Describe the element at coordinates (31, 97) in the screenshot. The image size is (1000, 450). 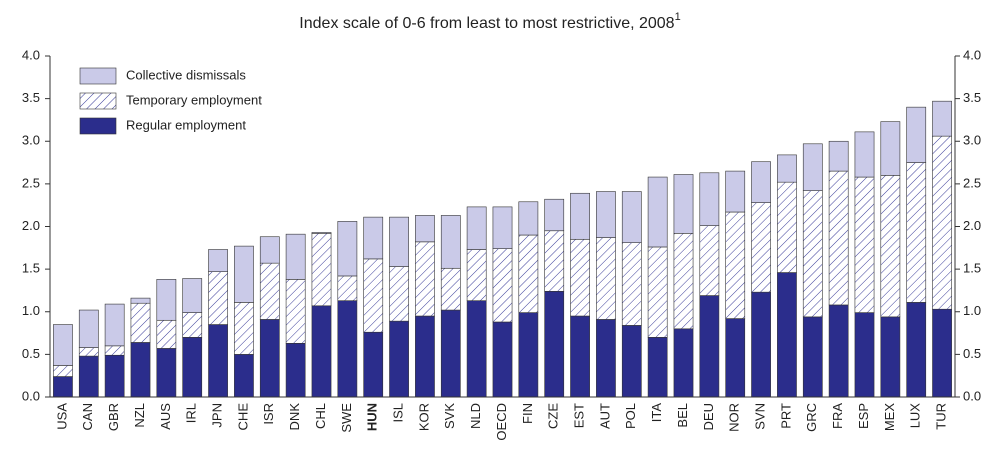
I see `y-tick-label: 3.5` at that location.